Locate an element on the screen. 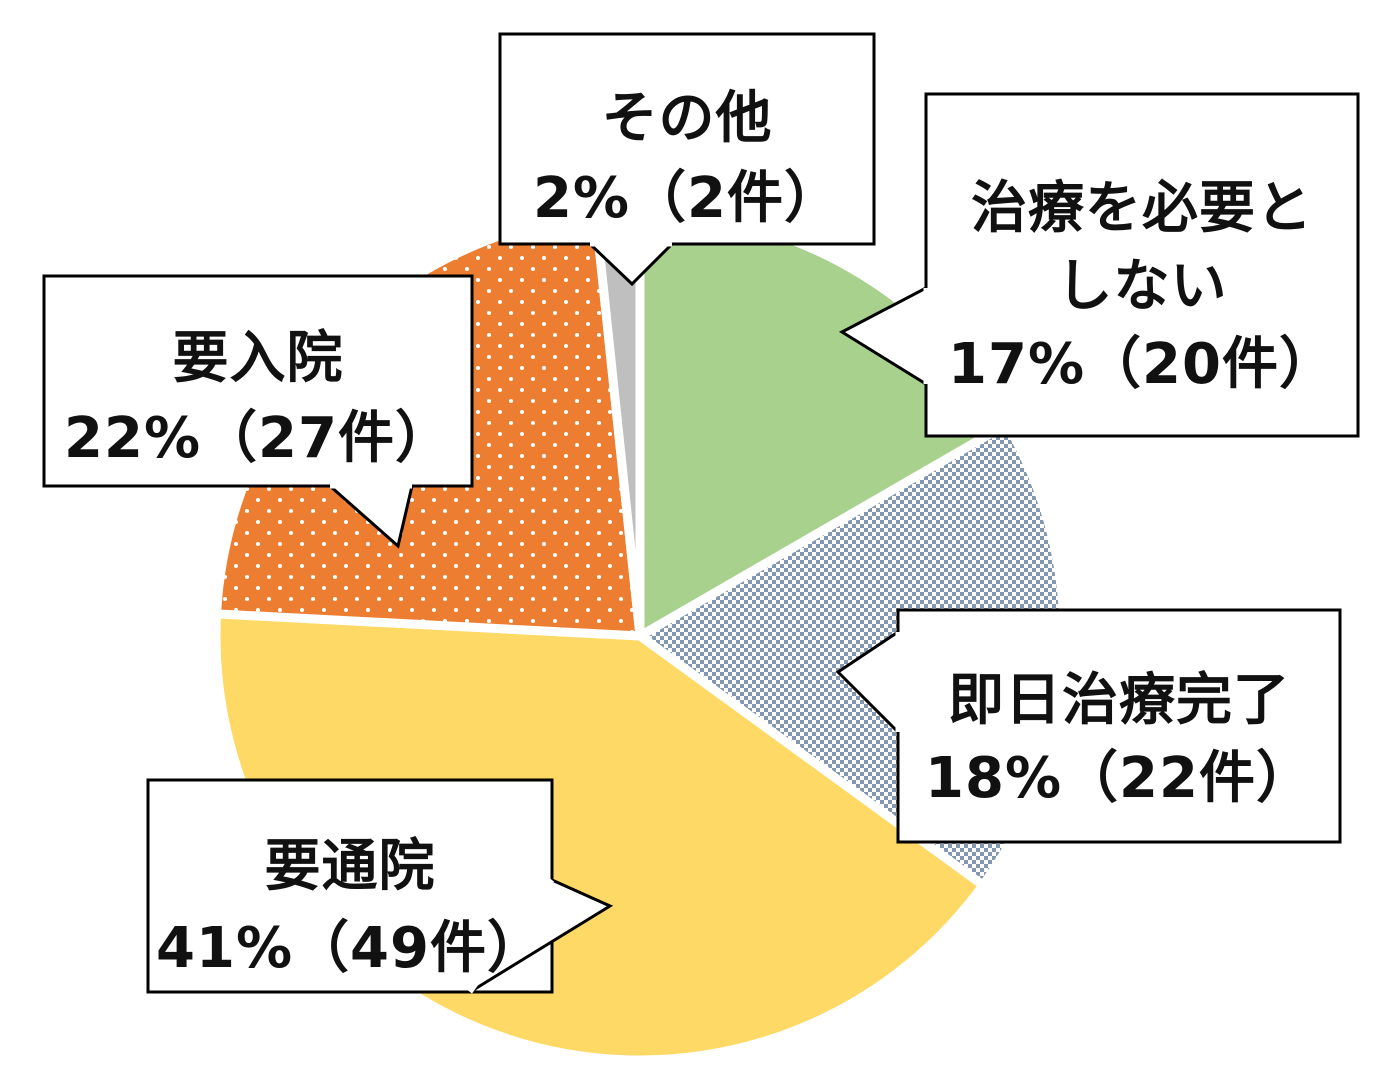  slice-value-label: 41%（49件） is located at coordinates (350, 948).